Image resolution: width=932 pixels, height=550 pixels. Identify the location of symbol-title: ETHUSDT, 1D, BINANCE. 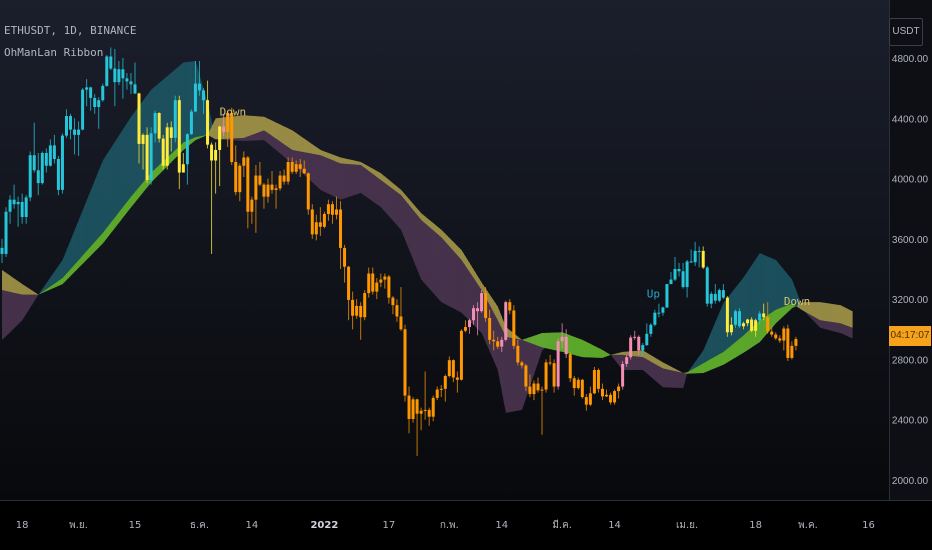
(70, 30).